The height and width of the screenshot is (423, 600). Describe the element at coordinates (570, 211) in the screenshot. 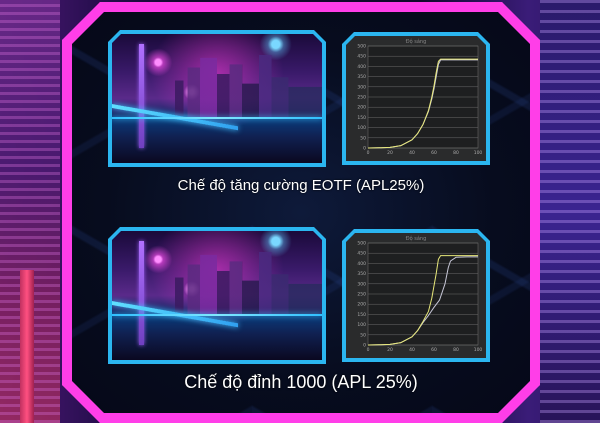

I see `background-right-buildings` at that location.